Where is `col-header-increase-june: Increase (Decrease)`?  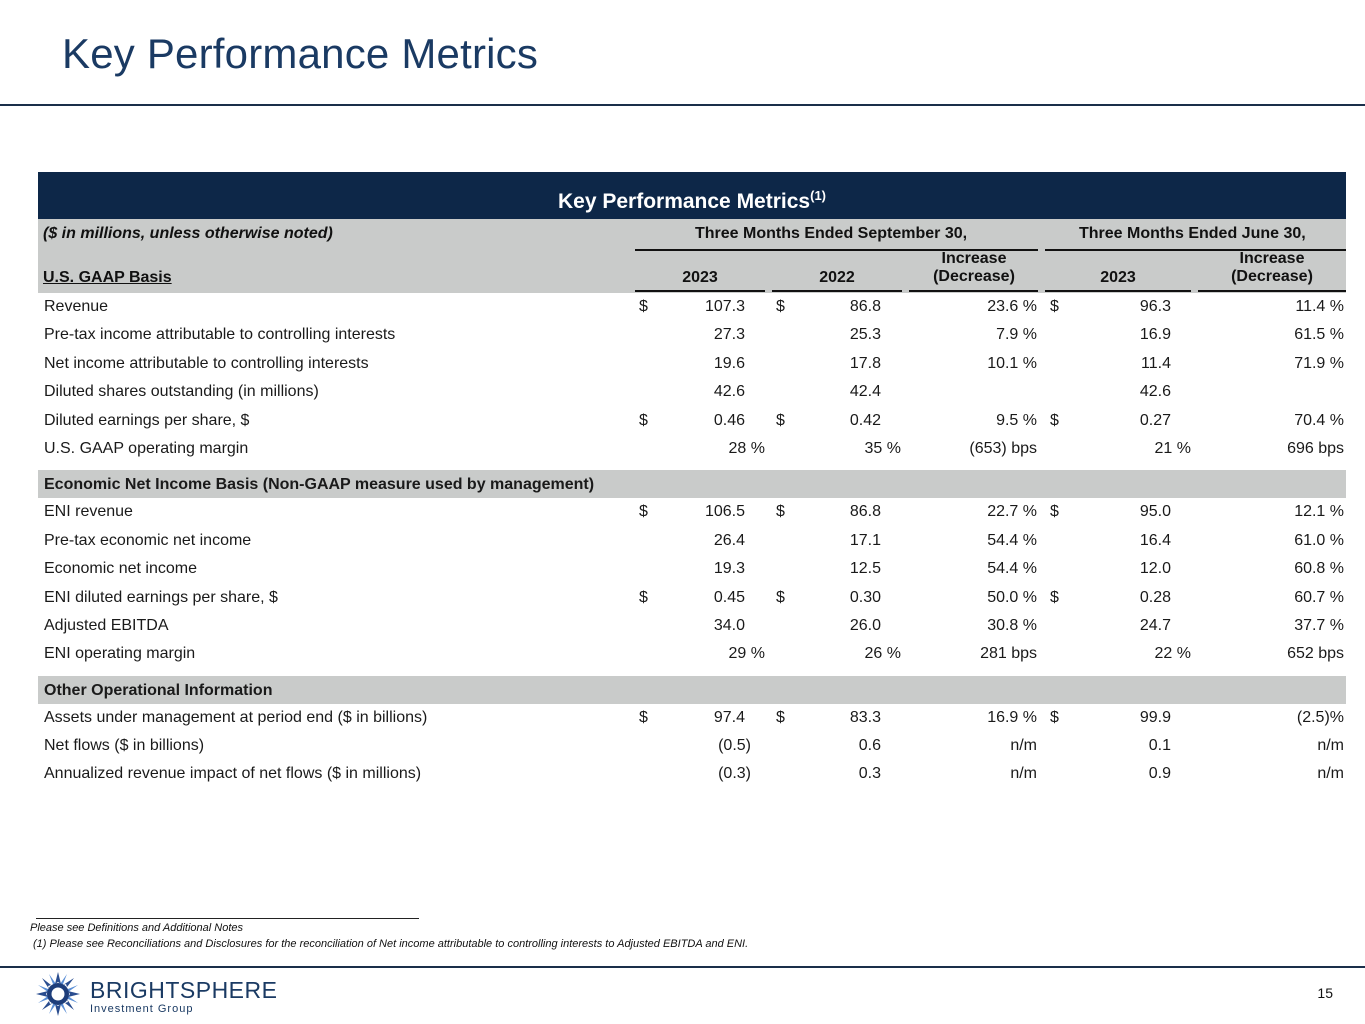
col-header-increase-june: Increase (Decrease) is located at coordinates (1272, 268).